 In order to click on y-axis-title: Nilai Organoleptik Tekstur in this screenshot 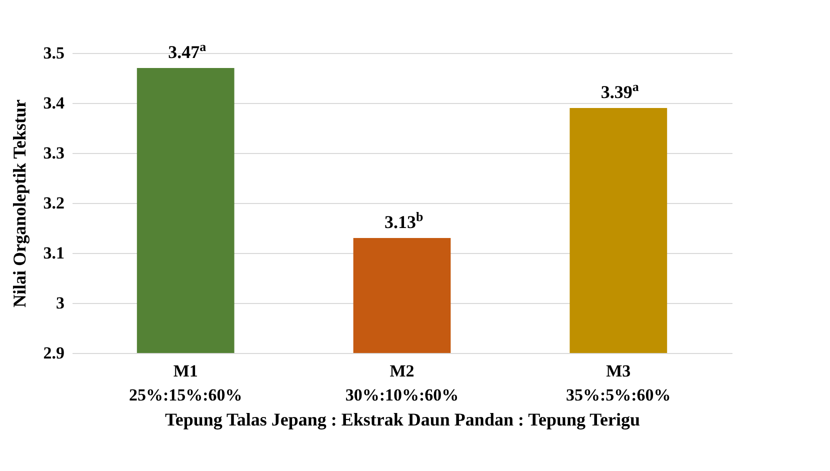, I will do `click(19, 203)`.